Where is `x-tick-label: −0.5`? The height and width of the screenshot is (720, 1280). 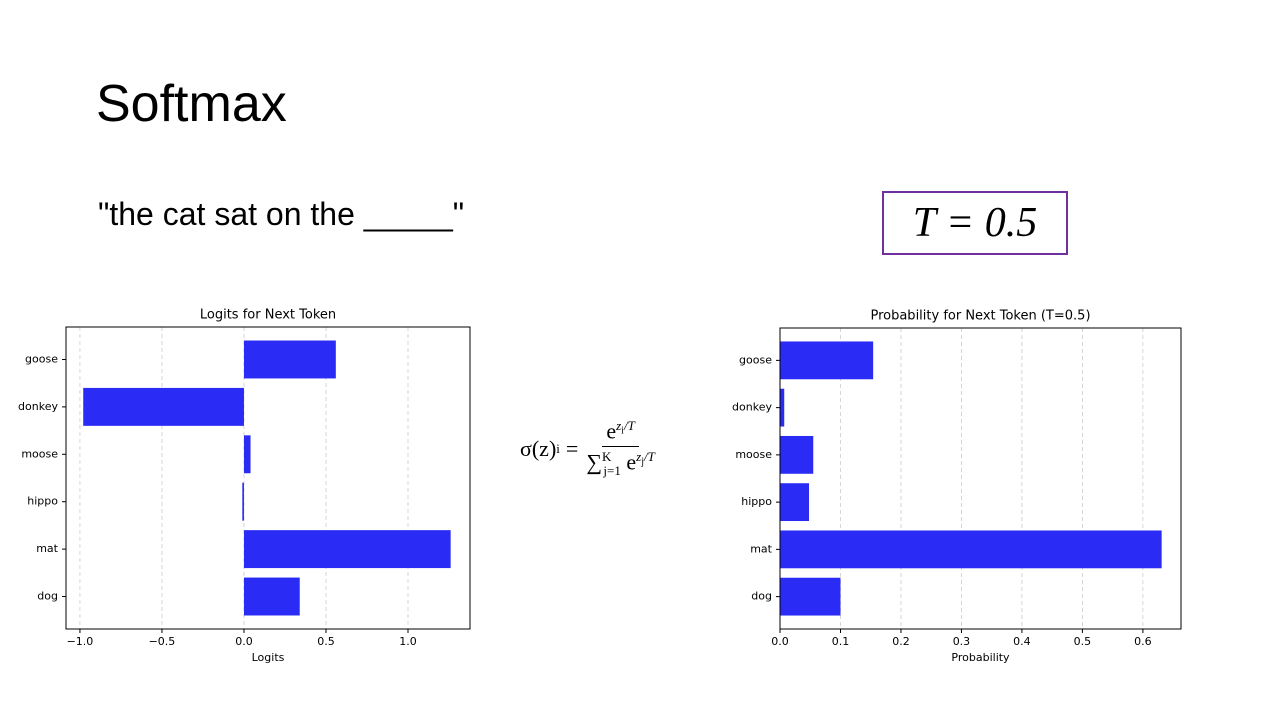
x-tick-label: −0.5 is located at coordinates (162, 641).